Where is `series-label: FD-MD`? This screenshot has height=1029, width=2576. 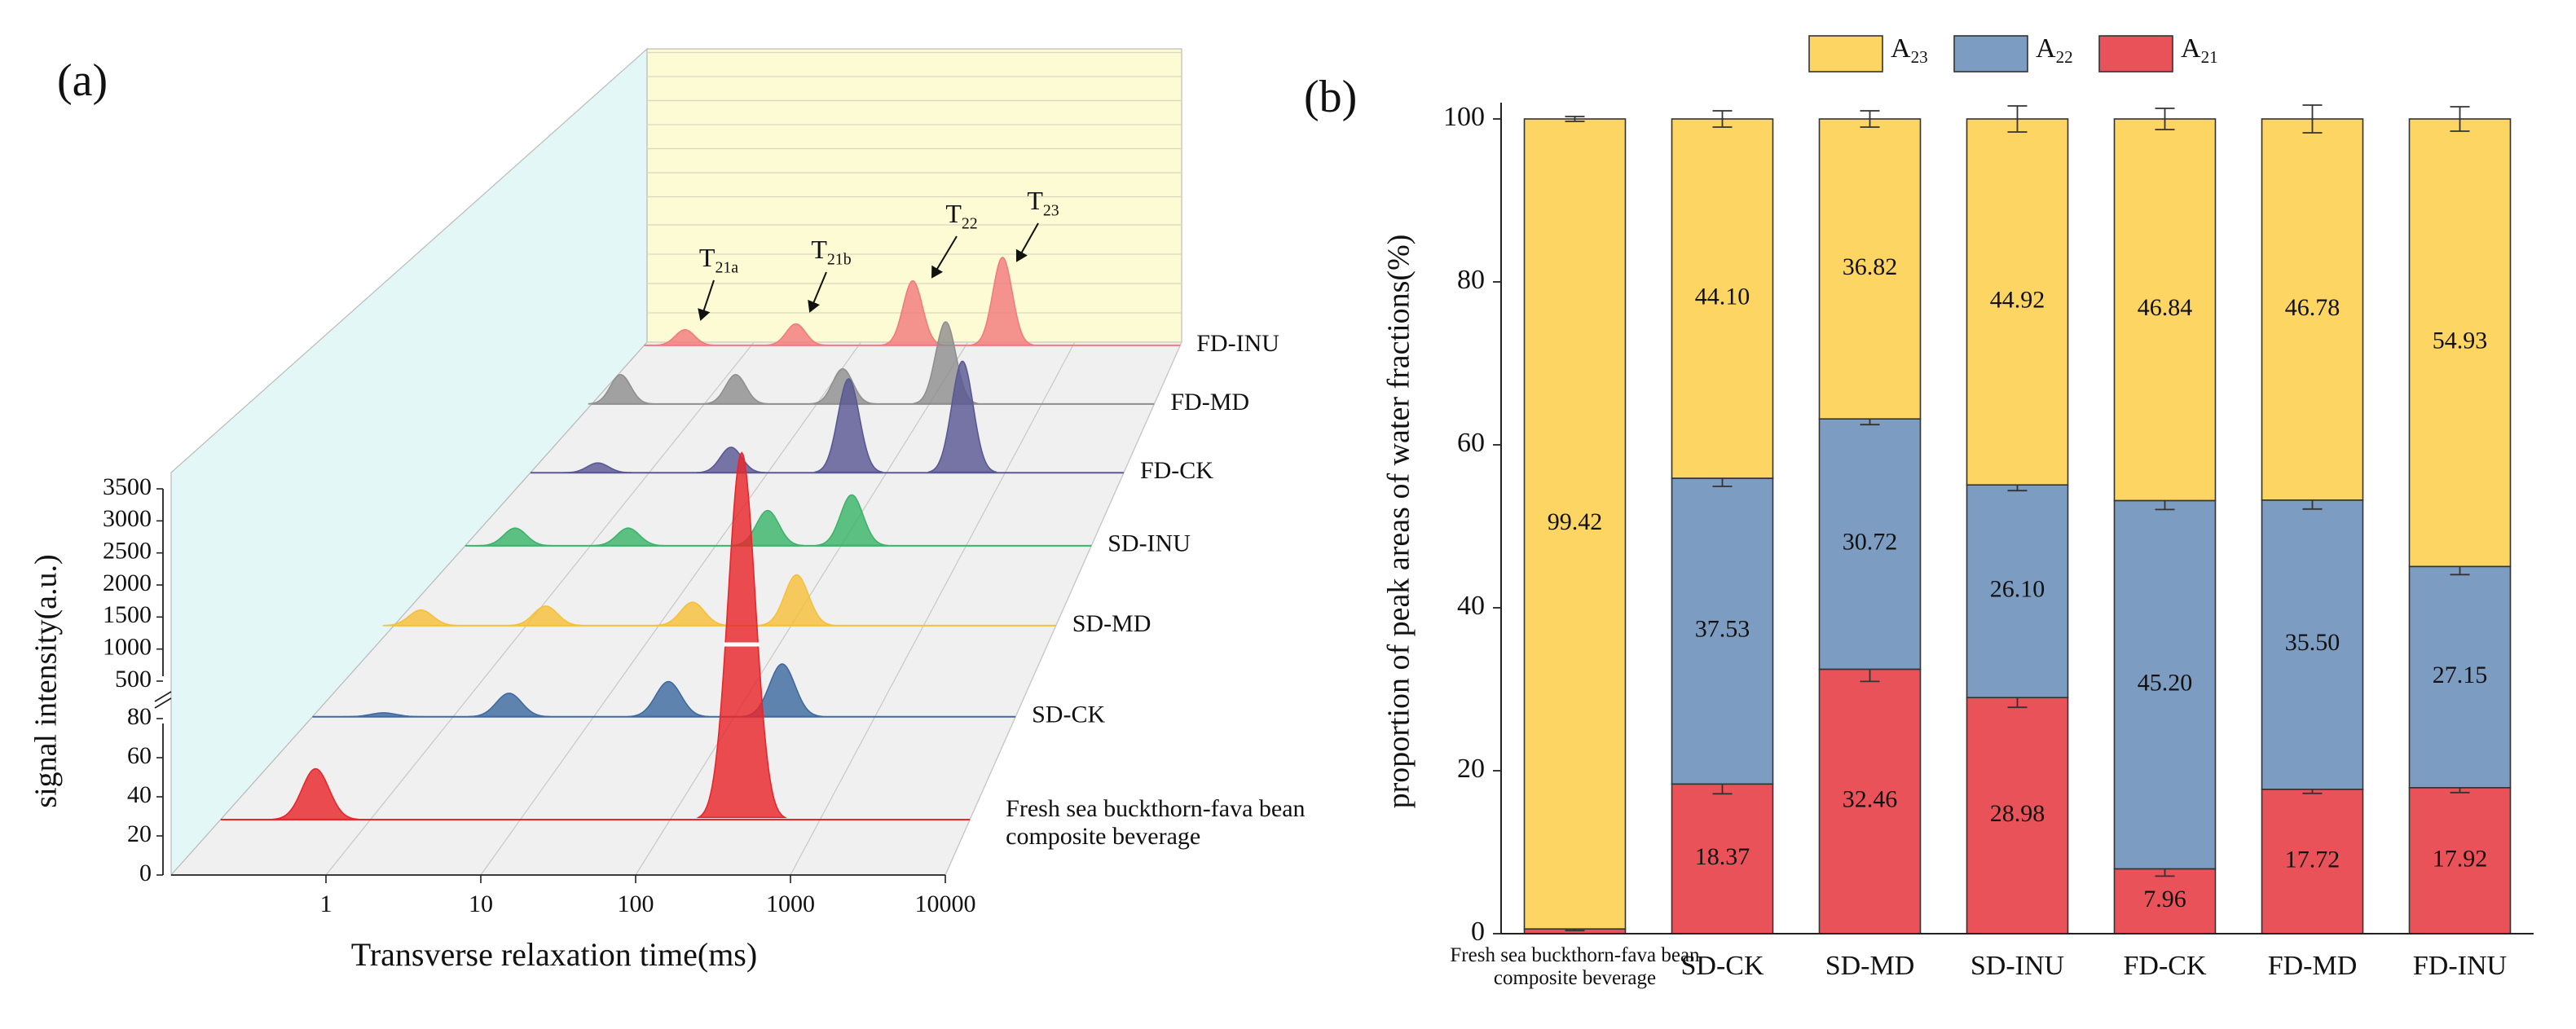
series-label: FD-MD is located at coordinates (1210, 402).